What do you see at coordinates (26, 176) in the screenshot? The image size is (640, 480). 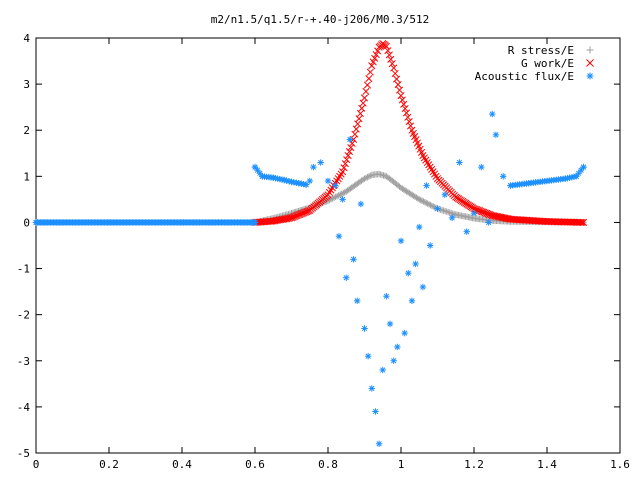 I see `y-tick-label: 1` at bounding box center [26, 176].